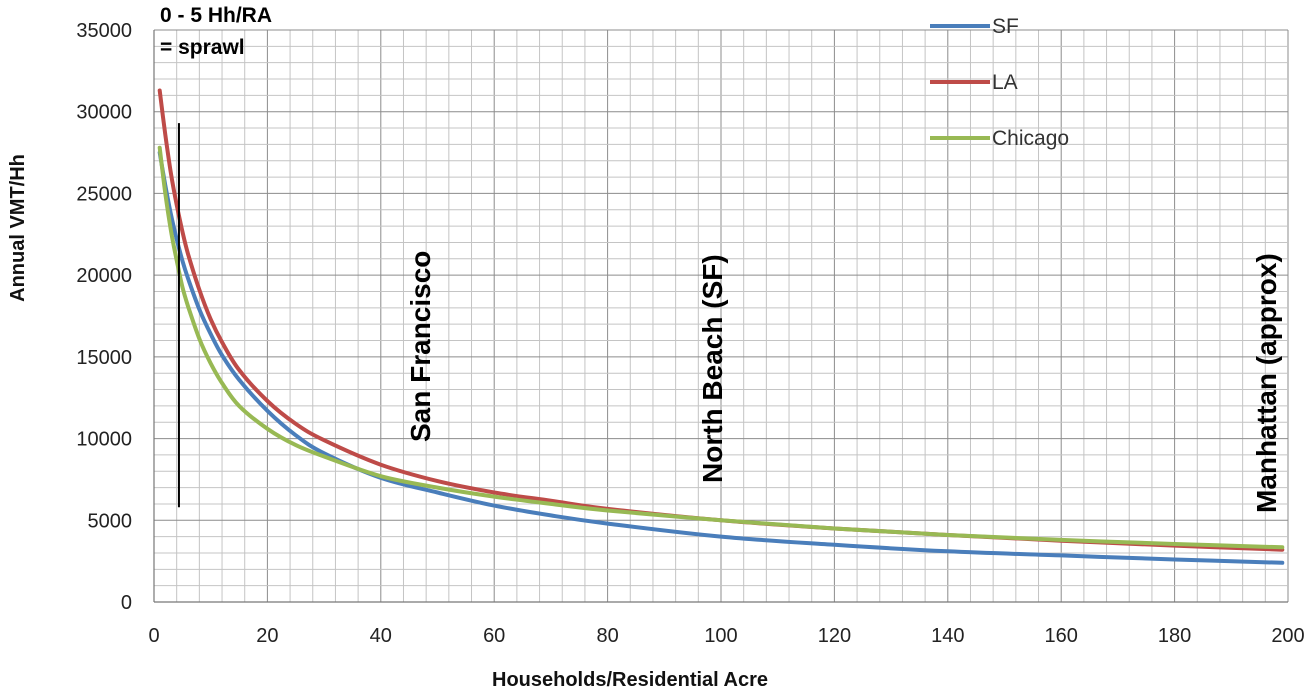  Describe the element at coordinates (607, 636) in the screenshot. I see `x-tick-label: 80` at that location.